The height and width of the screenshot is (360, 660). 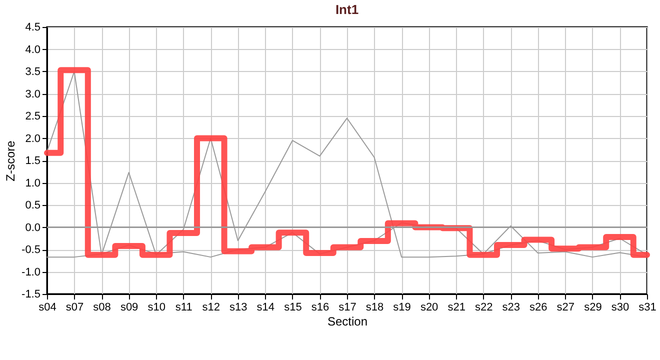 What do you see at coordinates (32, 206) in the screenshot?
I see `y-tick-label: 0.5` at bounding box center [32, 206].